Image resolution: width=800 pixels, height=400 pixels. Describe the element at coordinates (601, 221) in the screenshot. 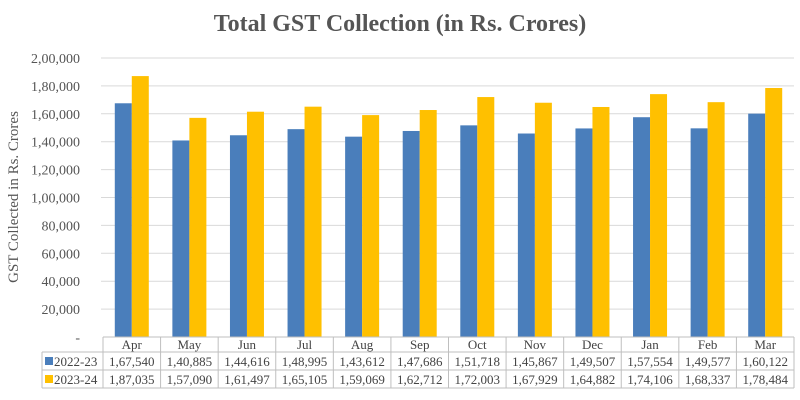

I see `bar-2023-24-Dec` at that location.